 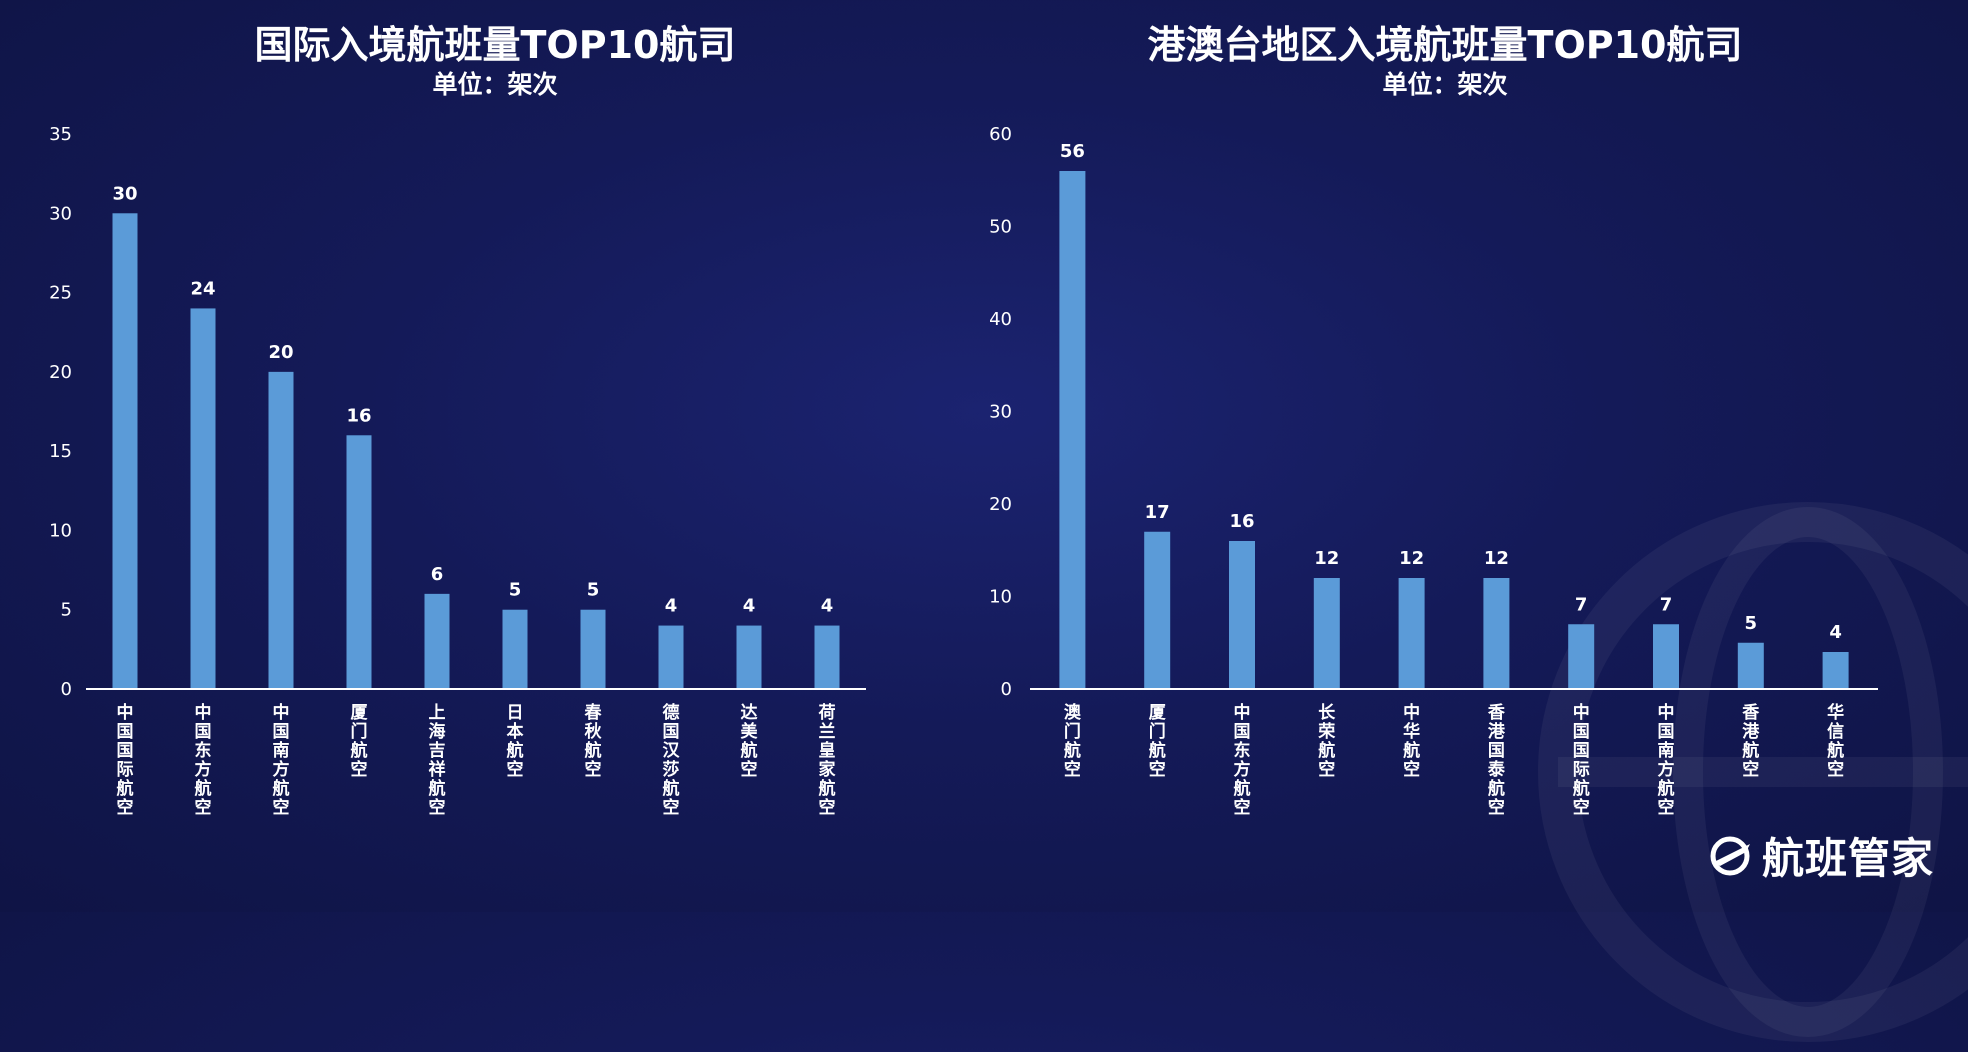 I want to click on chart-subtitle-hk-macao-taiwan: 单位：架次, so click(x=1445, y=84).